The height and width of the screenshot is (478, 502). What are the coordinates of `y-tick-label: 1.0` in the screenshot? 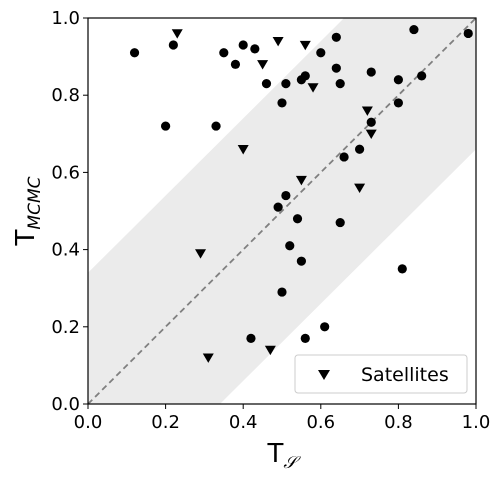 It's located at (65, 18).